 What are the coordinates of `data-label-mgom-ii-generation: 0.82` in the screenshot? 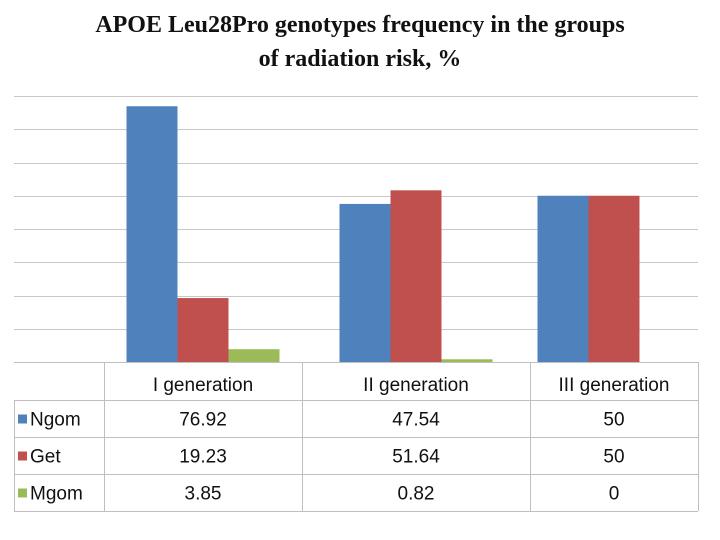 It's located at (416, 494).